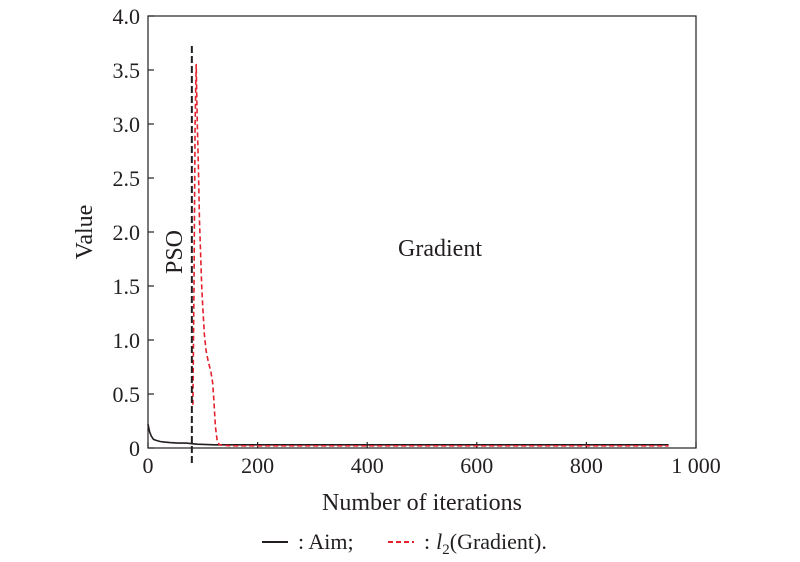 This screenshot has width=800, height=562. Describe the element at coordinates (432, 460) in the screenshot. I see `x-axis: 0 200 400 600 800 1 000` at that location.